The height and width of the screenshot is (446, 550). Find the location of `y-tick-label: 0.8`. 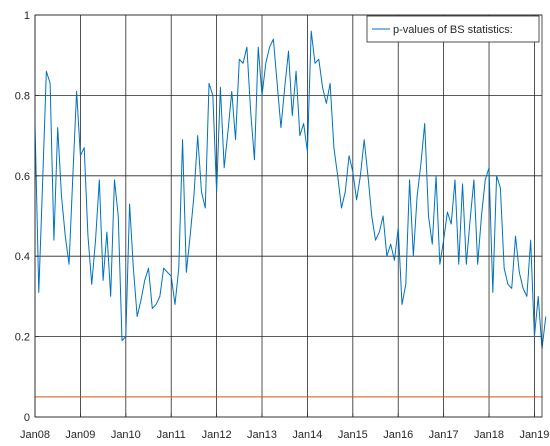

y-tick-label: 0.8 is located at coordinates (22, 96).